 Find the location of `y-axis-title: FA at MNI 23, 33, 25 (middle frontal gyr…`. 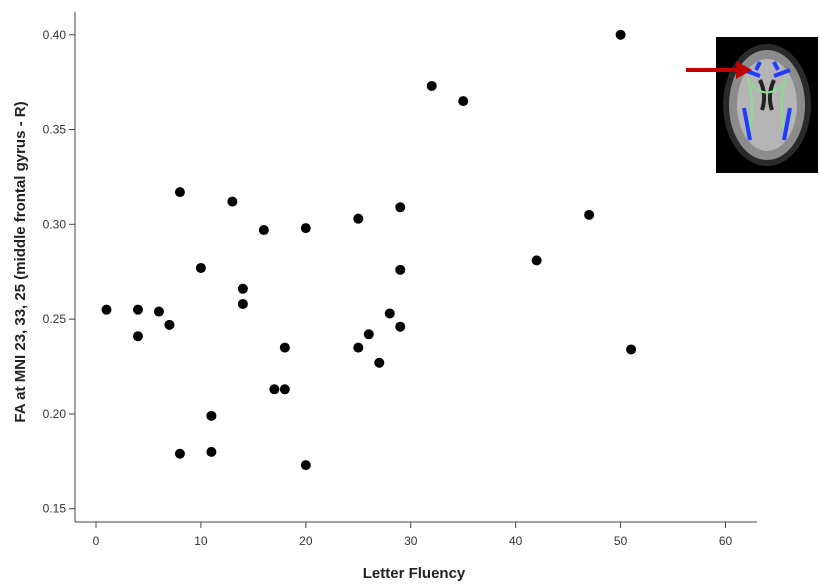

y-axis-title: FA at MNI 23, 33, 25 (middle frontal gyr… is located at coordinates (20, 261).